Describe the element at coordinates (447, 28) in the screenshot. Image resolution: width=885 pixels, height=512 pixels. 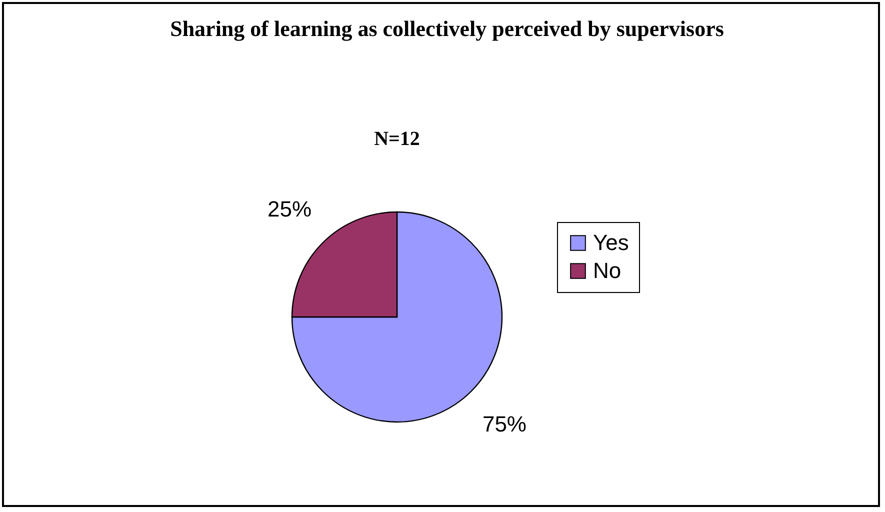
I see `chart-title: Sharing of learning as collectively perceived by supervisors` at that location.